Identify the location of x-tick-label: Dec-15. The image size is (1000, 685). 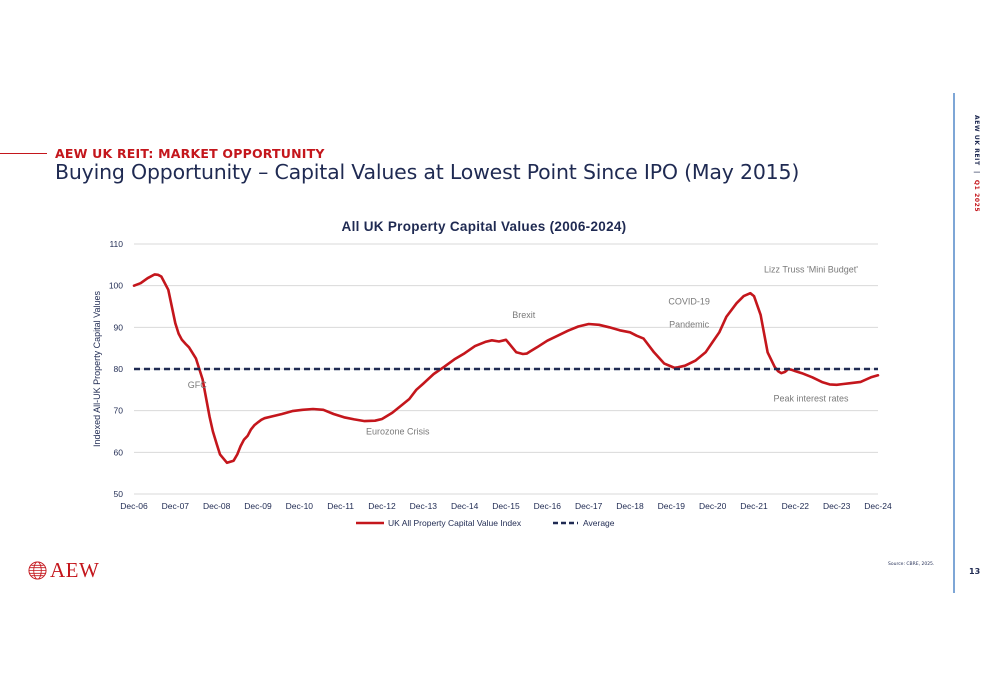
(506, 506).